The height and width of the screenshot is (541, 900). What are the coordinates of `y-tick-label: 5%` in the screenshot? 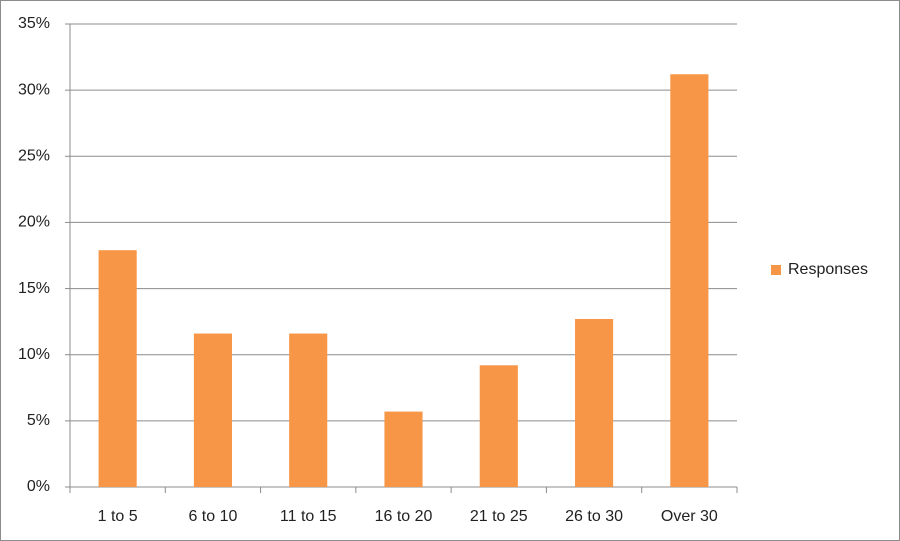 It's located at (38, 420).